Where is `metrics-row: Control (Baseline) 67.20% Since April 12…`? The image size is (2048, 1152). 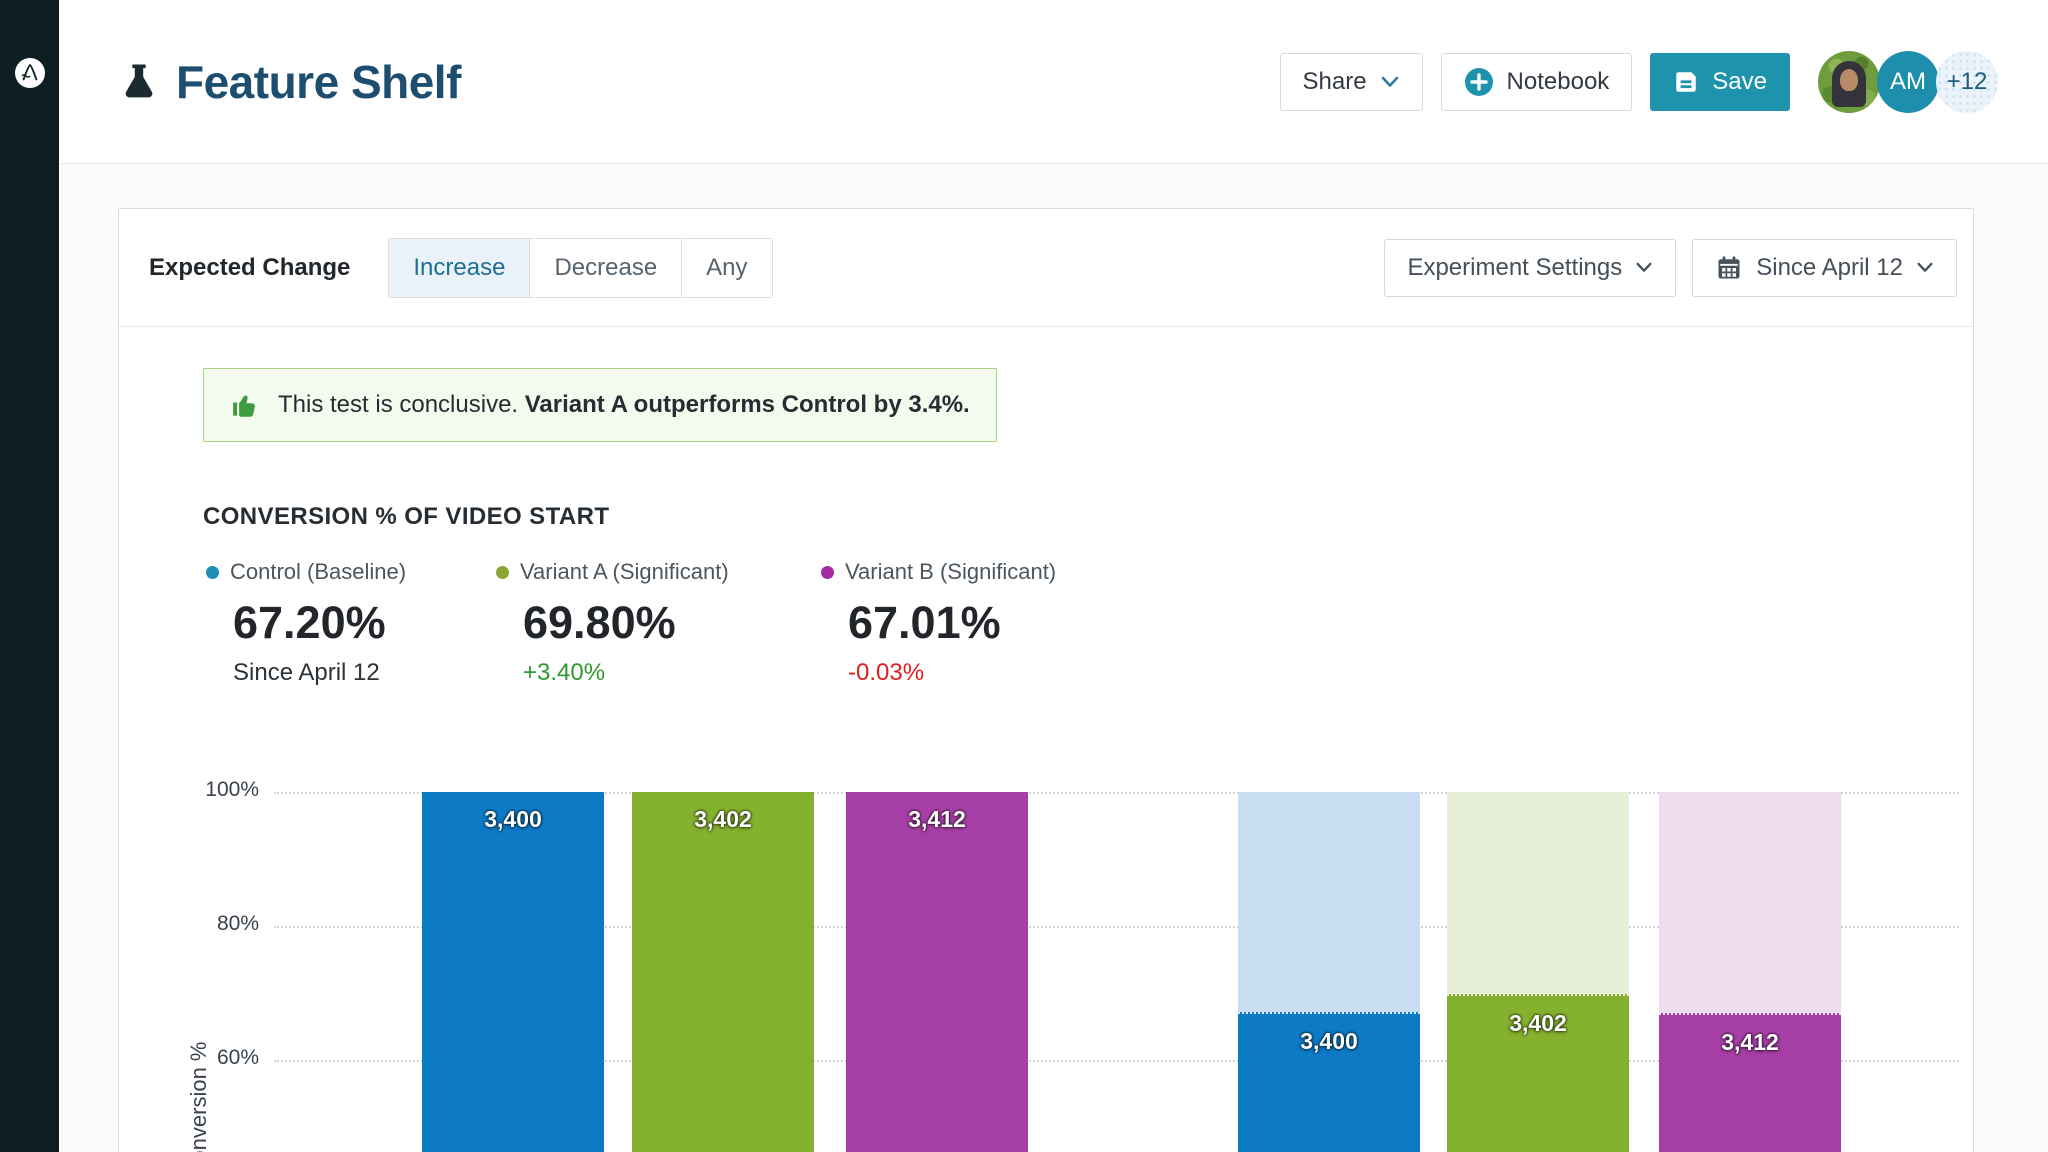
metrics-row: Control (Baseline) 67.20% Since April 12… is located at coordinates (723, 623).